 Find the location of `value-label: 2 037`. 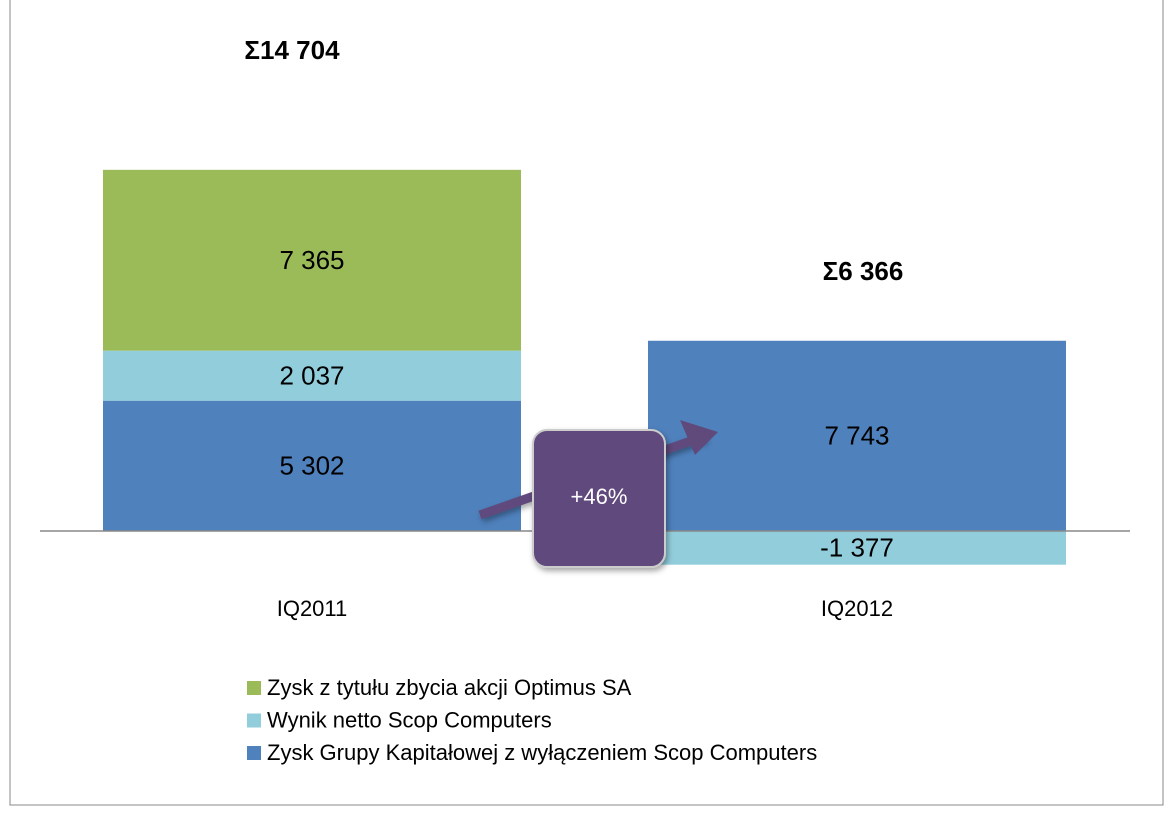

value-label: 2 037 is located at coordinates (311, 376).